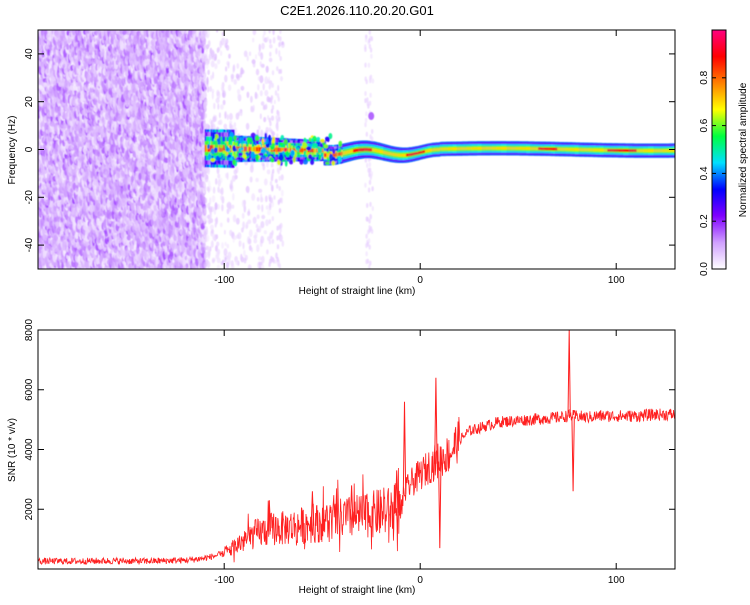 The height and width of the screenshot is (605, 750). I want to click on figure-title: C2E1.2026.110.20.20.G01, so click(357, 10).